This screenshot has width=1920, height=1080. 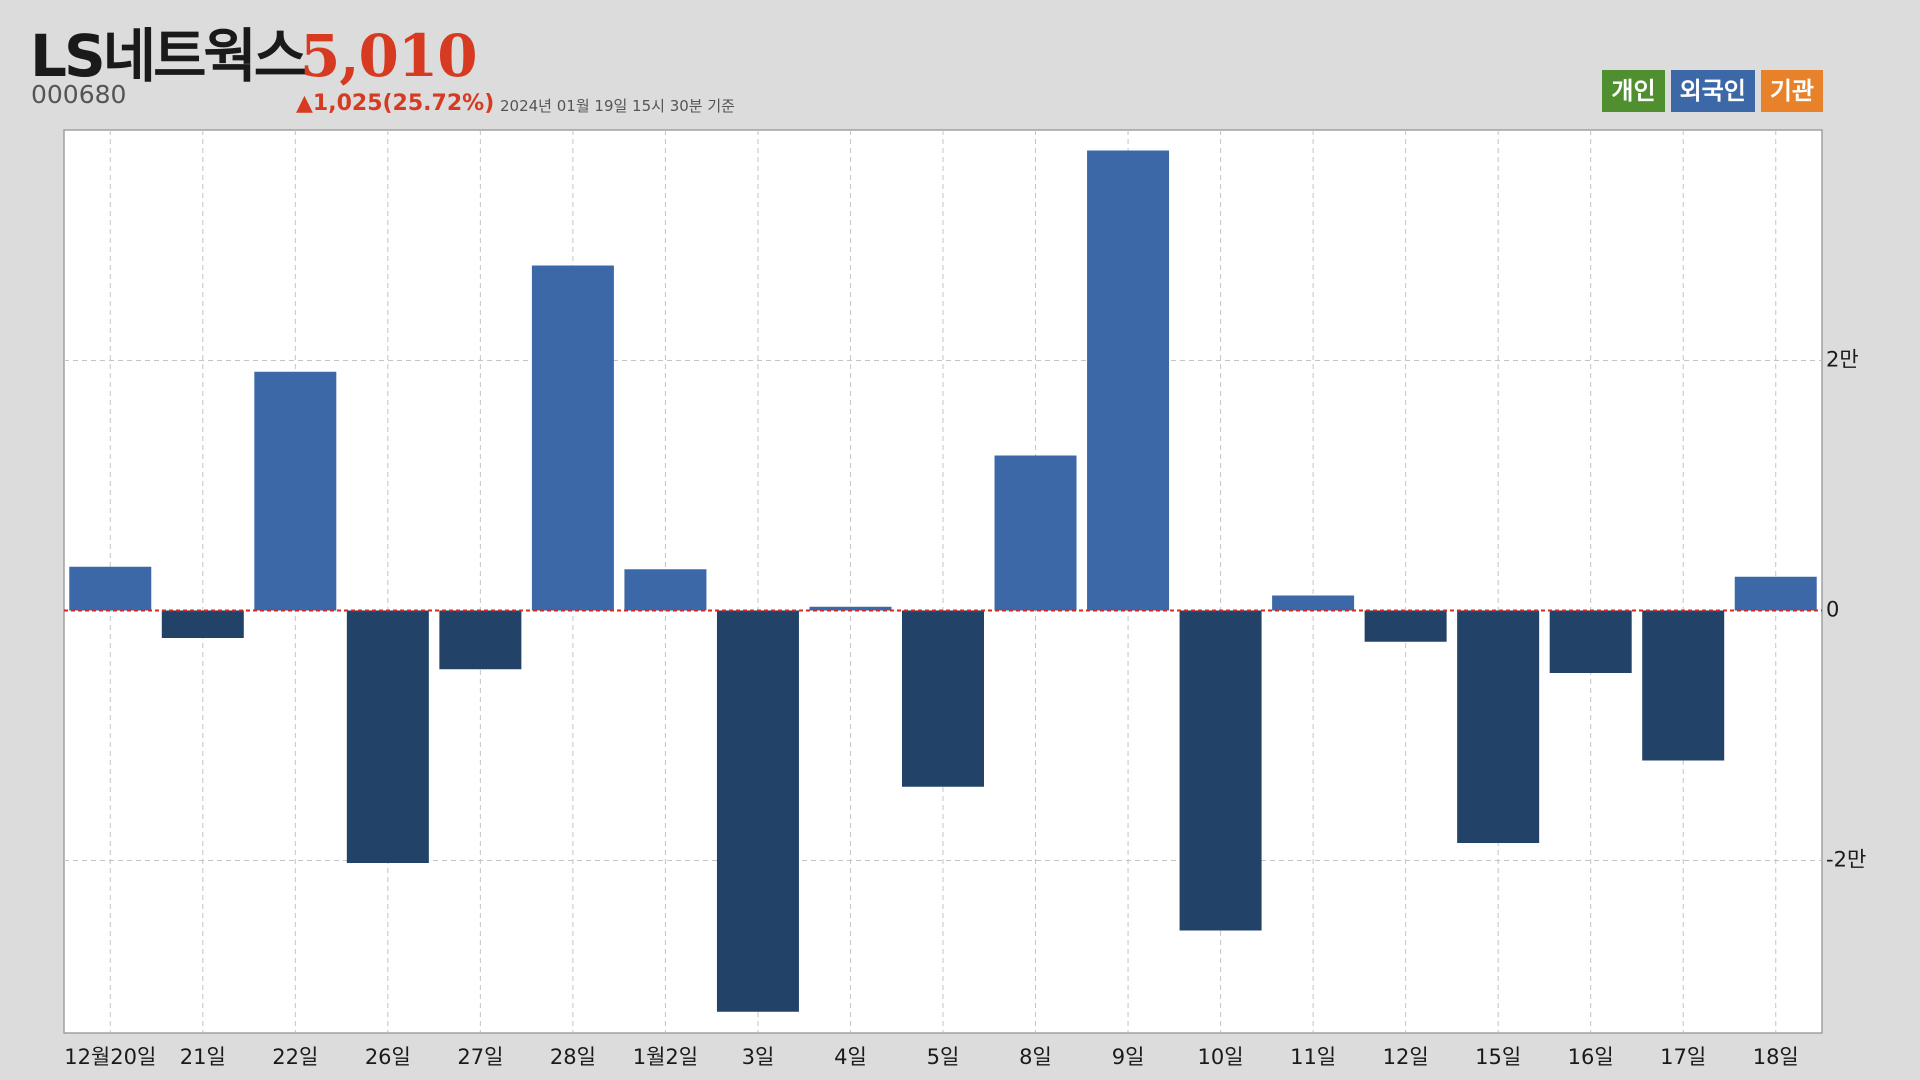 What do you see at coordinates (480, 1057) in the screenshot?
I see `x-tick-label: 27일` at bounding box center [480, 1057].